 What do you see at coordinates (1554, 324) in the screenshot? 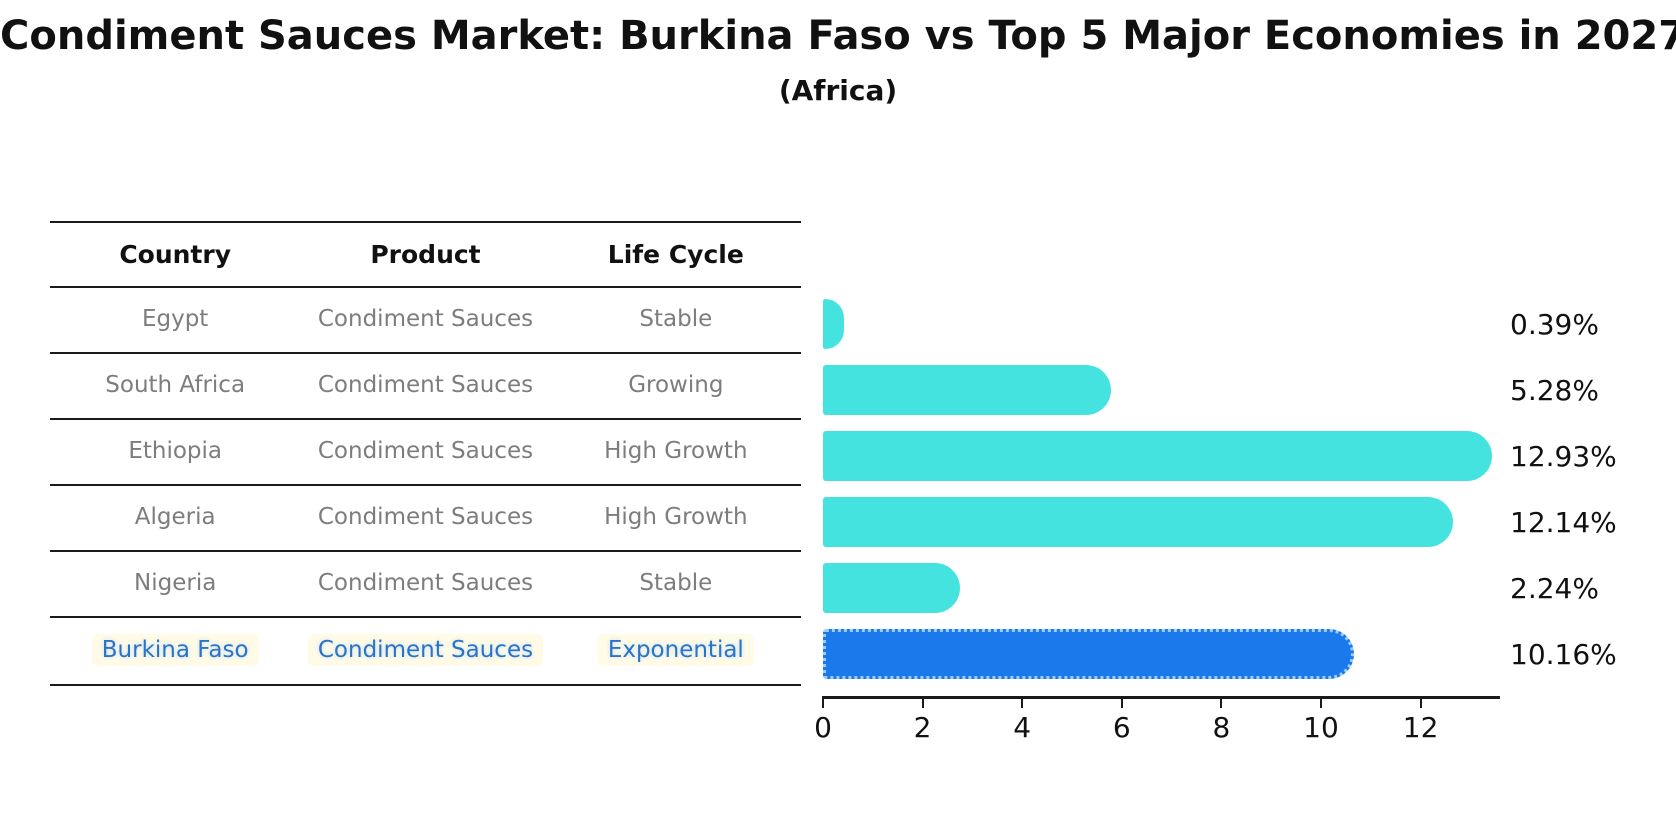
I see `bar-value-label: 0.39%` at bounding box center [1554, 324].